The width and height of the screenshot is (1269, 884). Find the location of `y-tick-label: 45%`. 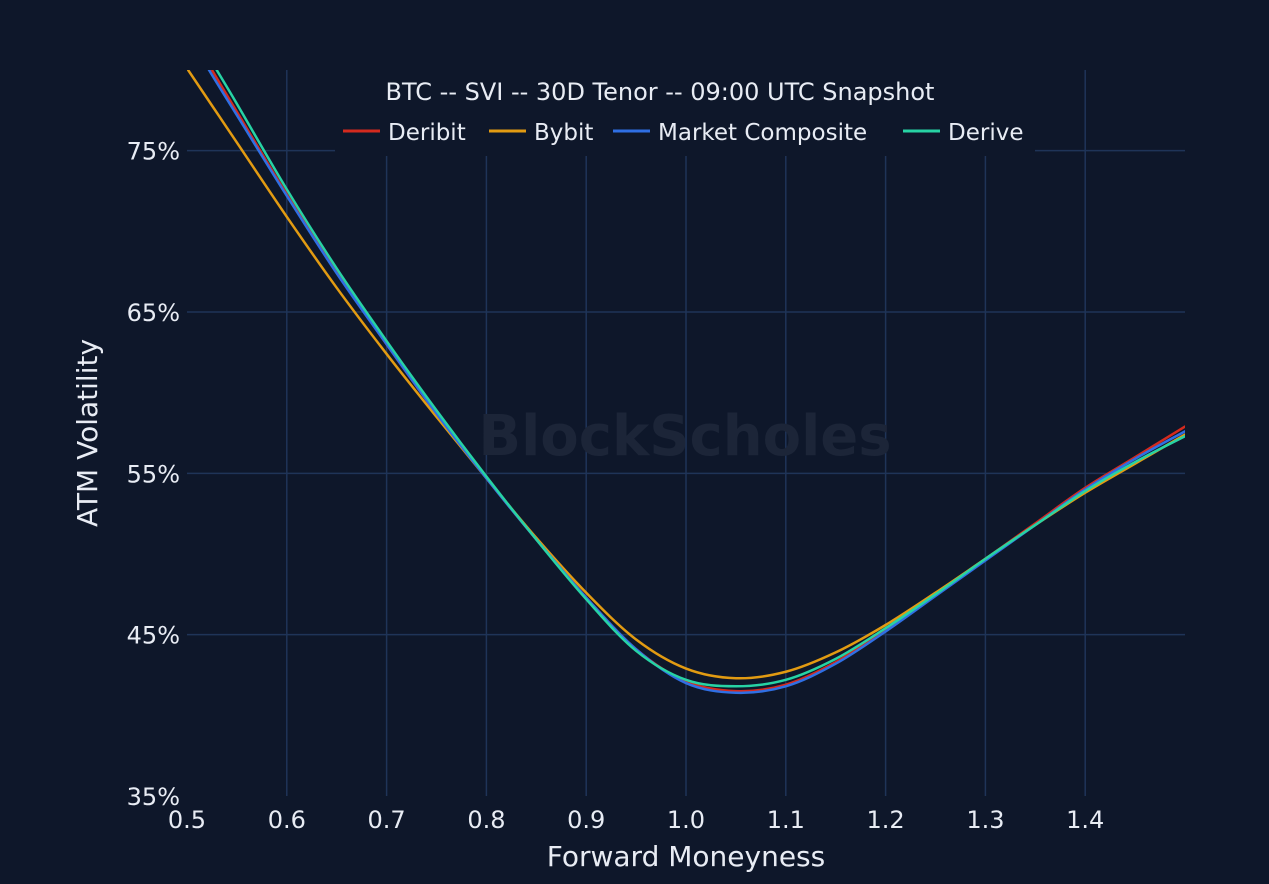

y-tick-label: 45% is located at coordinates (153, 636).